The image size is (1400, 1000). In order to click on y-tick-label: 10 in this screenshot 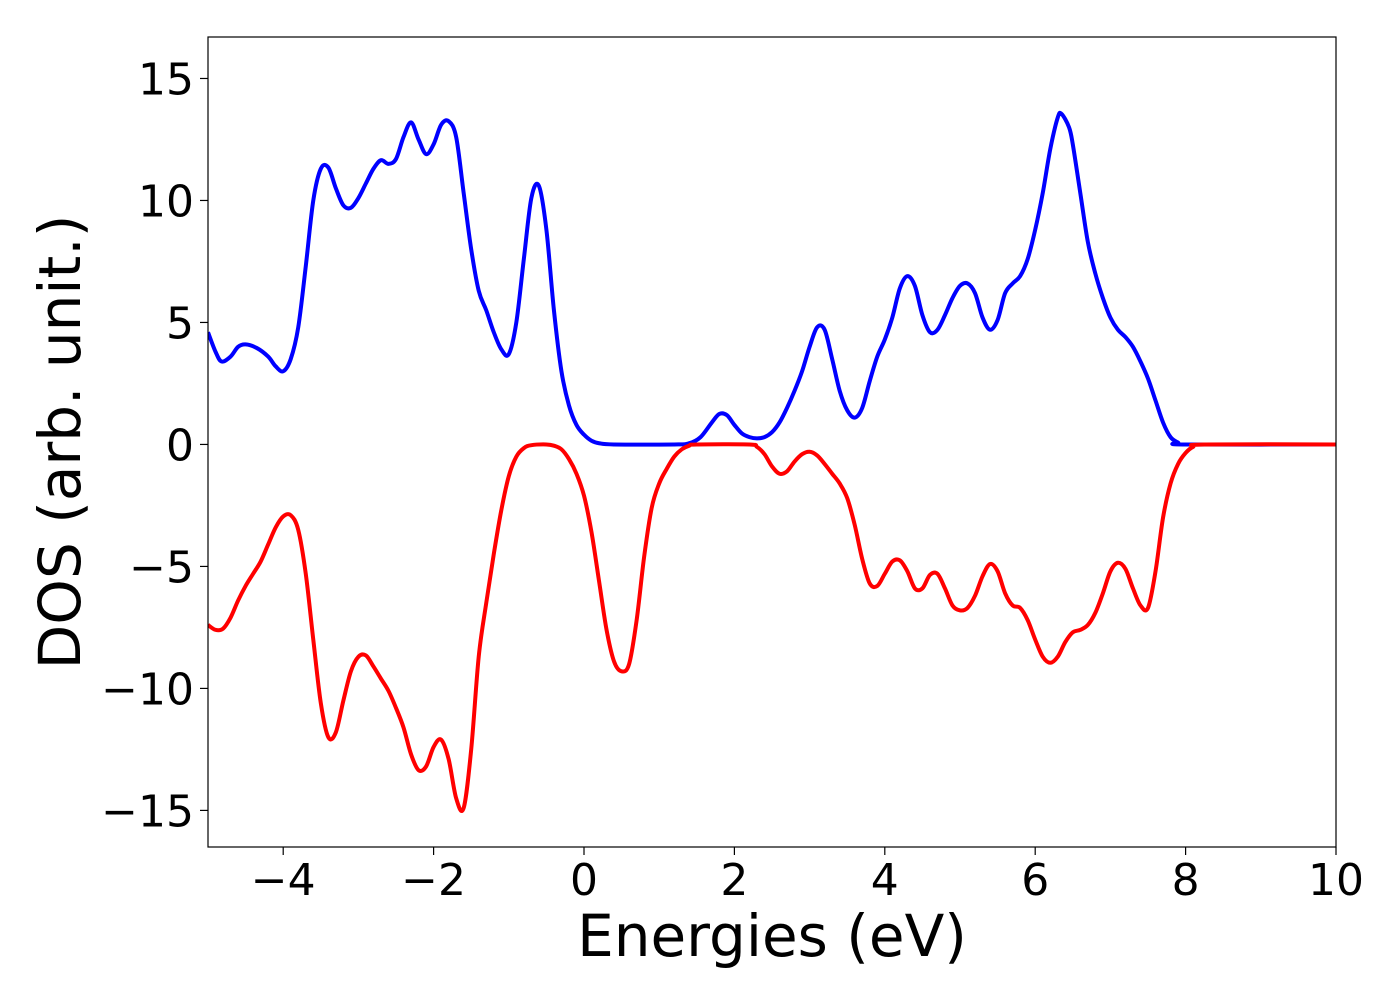, I will do `click(166, 201)`.